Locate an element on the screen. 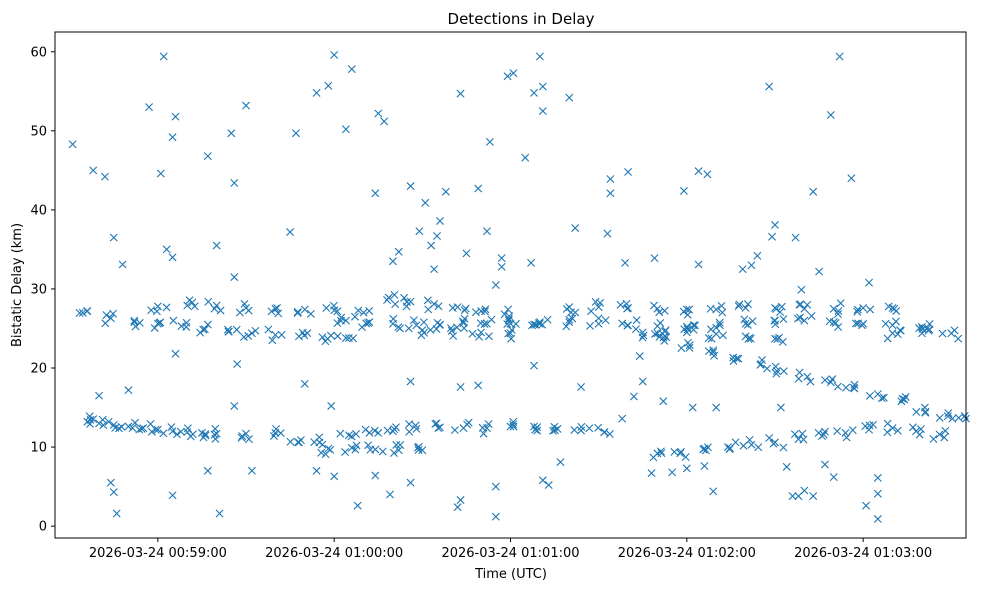  y-tick-label: 10 is located at coordinates (38, 448).